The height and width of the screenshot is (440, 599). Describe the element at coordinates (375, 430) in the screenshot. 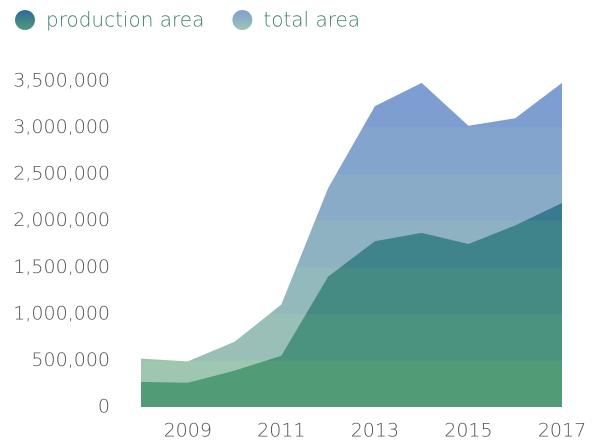

I see `x-tick-label: 2013` at that location.